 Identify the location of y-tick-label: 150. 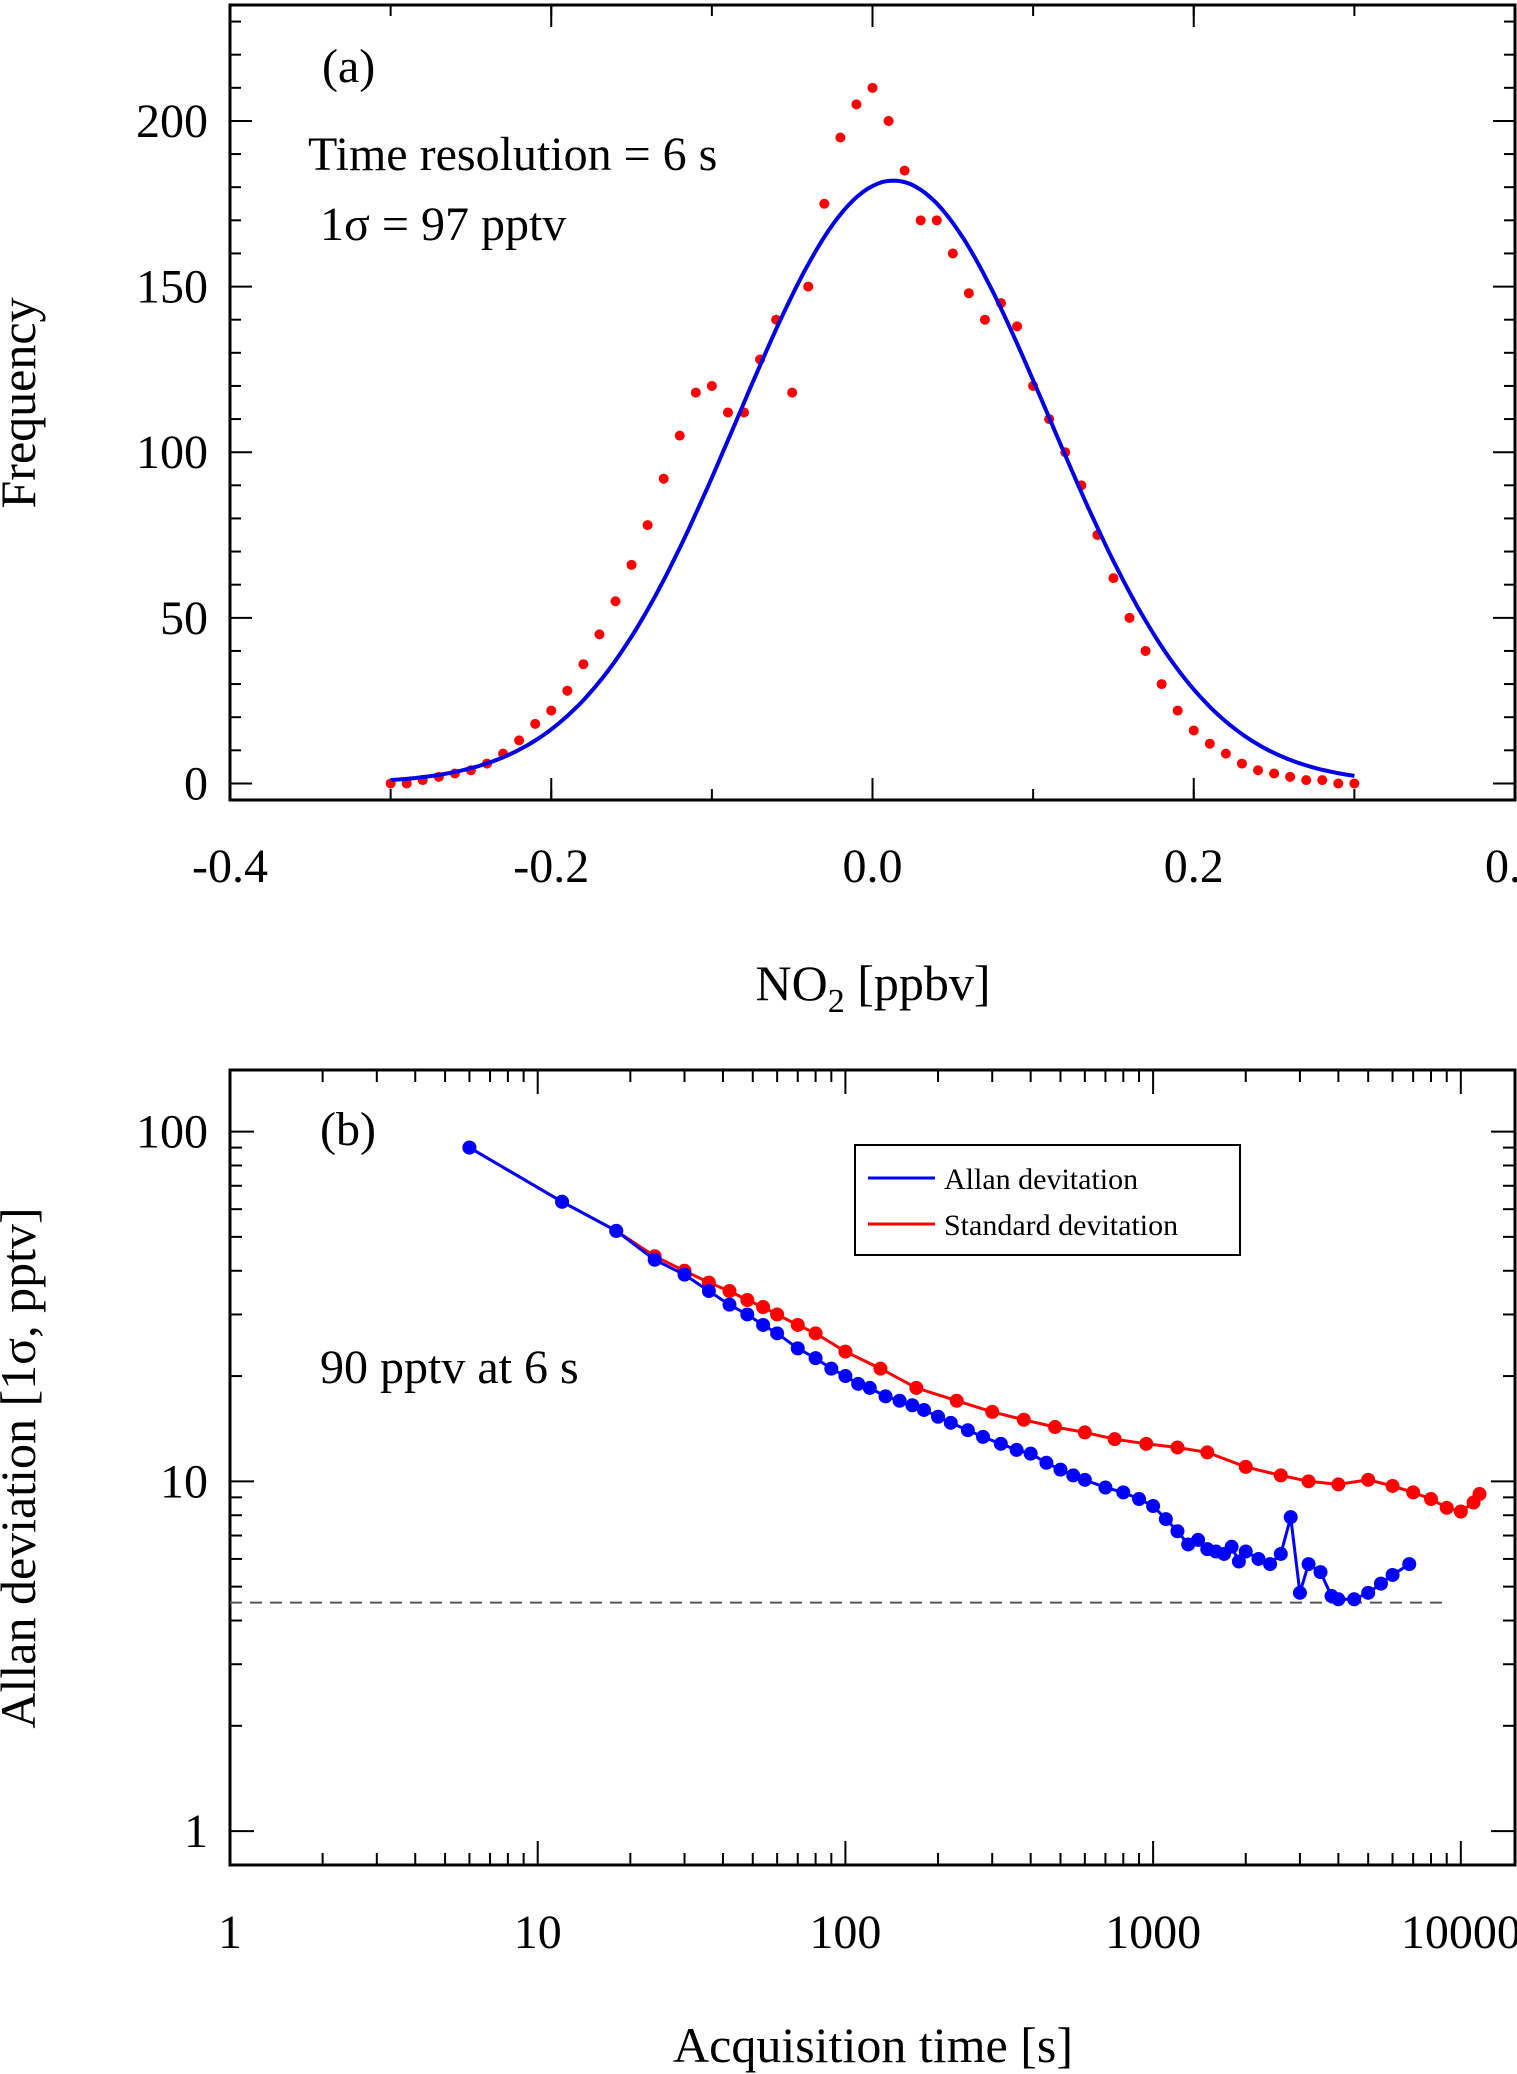
(172, 287).